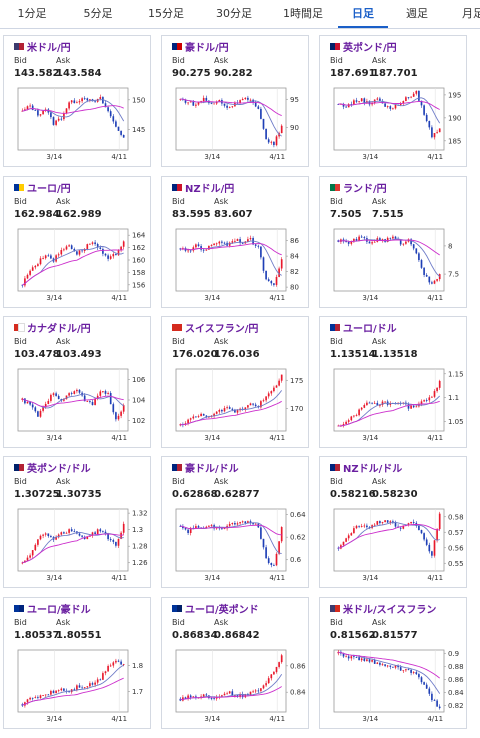  Describe the element at coordinates (137, 530) in the screenshot. I see `y-tick-label: 1.3` at that location.